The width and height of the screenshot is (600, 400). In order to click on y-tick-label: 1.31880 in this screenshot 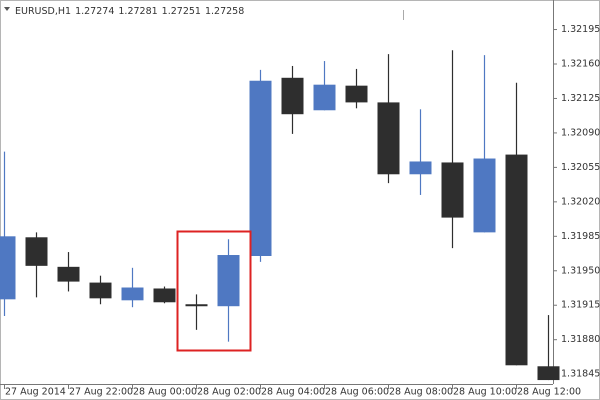, I will do `click(580, 339)`.